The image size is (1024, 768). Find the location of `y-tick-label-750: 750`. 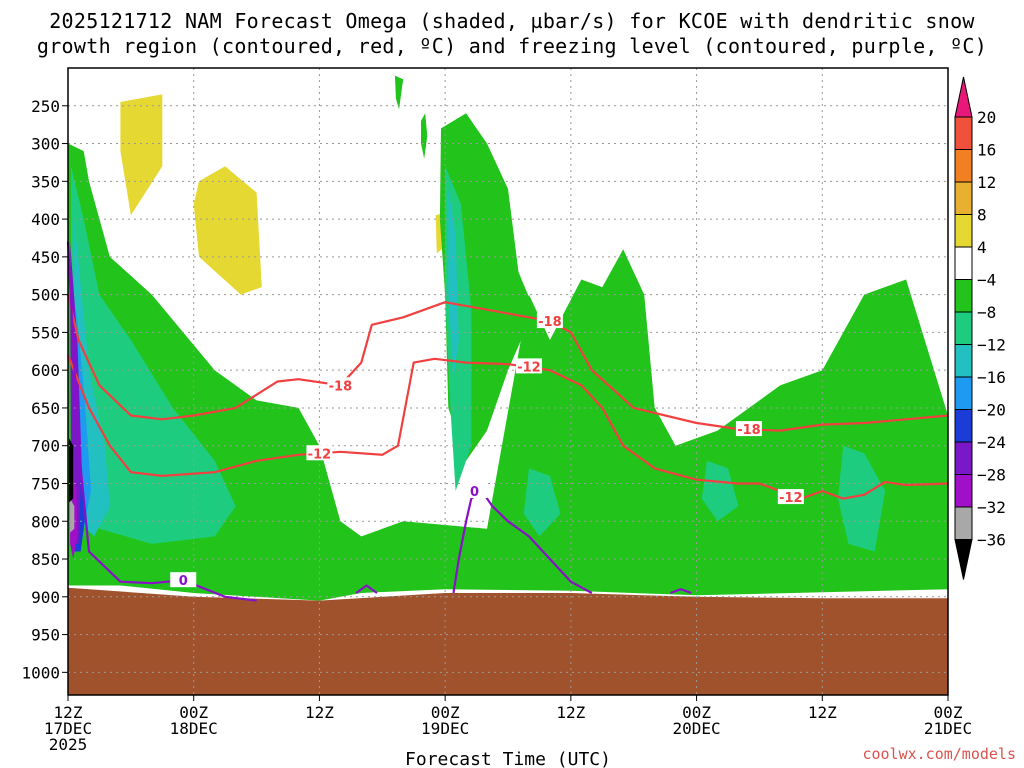

y-tick-label-750: 750 is located at coordinates (45, 483).